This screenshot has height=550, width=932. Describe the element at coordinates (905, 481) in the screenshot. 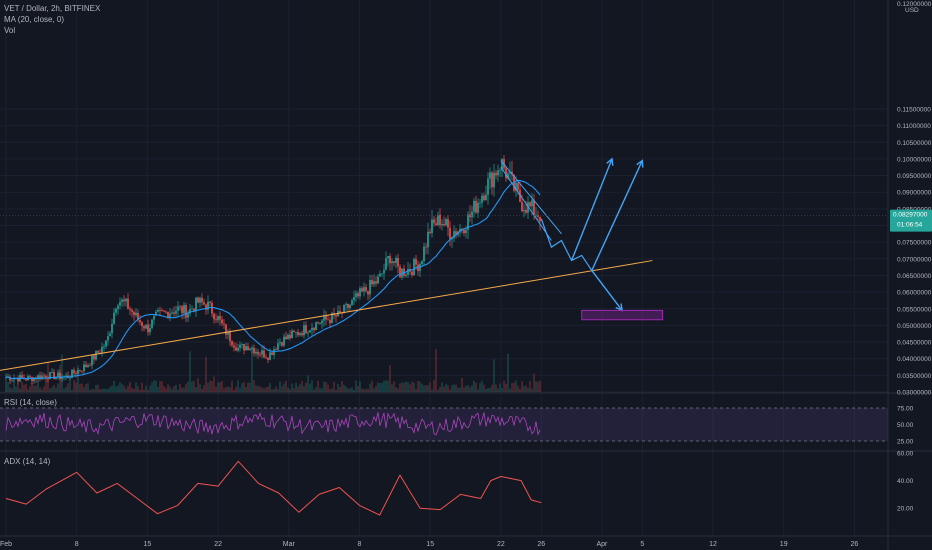

I see `adx-tick-label: 40.00` at that location.